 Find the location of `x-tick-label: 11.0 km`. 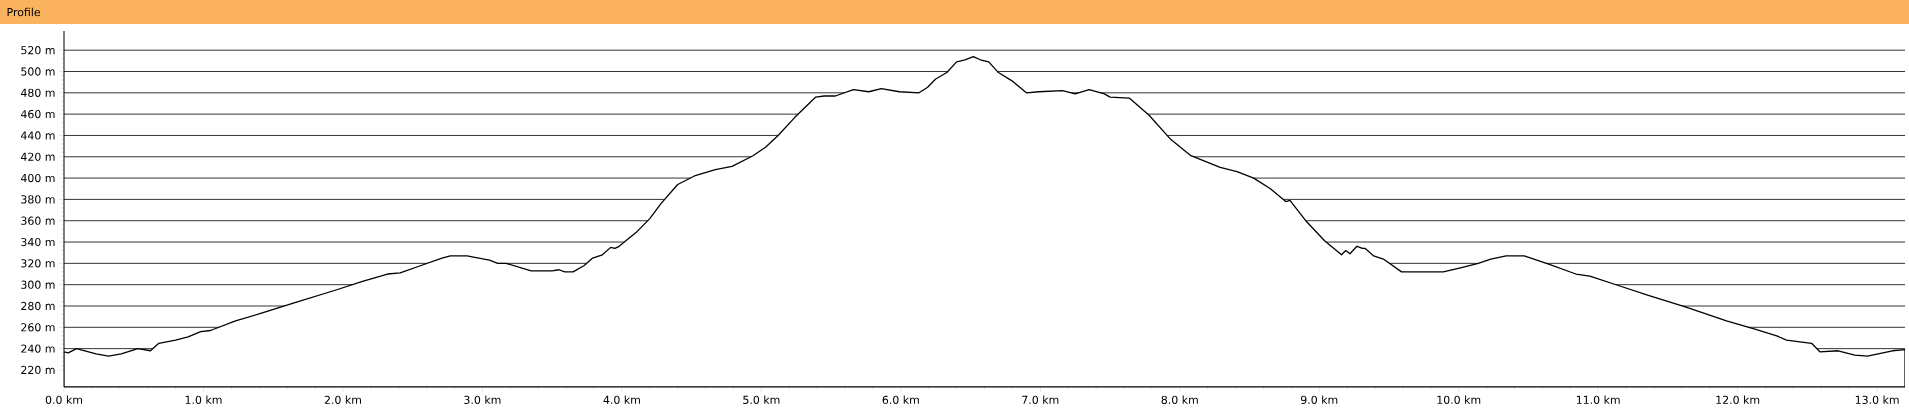

x-tick-label: 11.0 km is located at coordinates (1598, 399).